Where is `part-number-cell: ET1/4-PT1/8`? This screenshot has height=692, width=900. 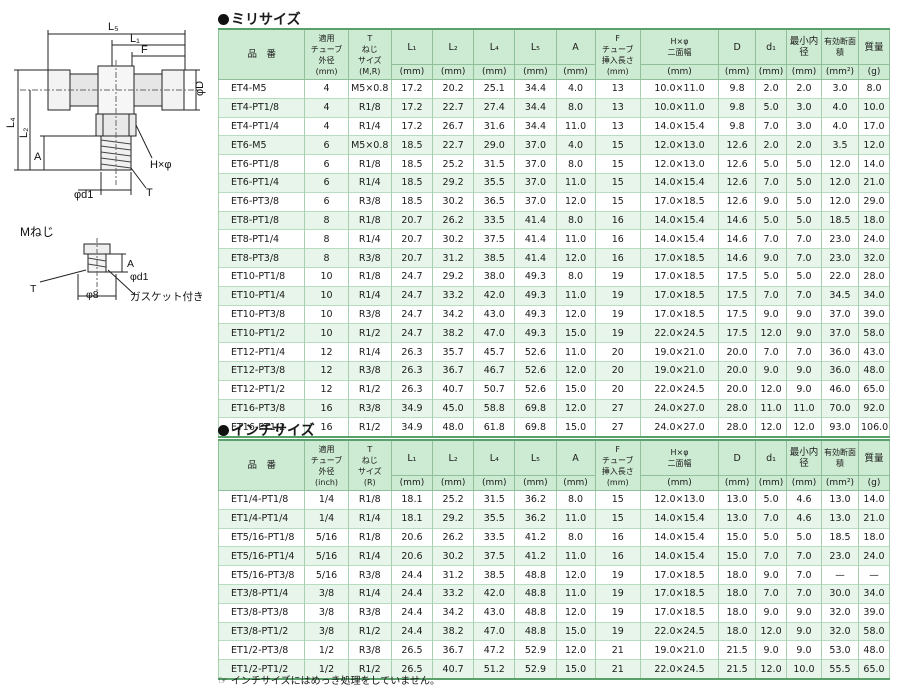
part-number-cell: ET1/4-PT1/8 is located at coordinates (261, 500).